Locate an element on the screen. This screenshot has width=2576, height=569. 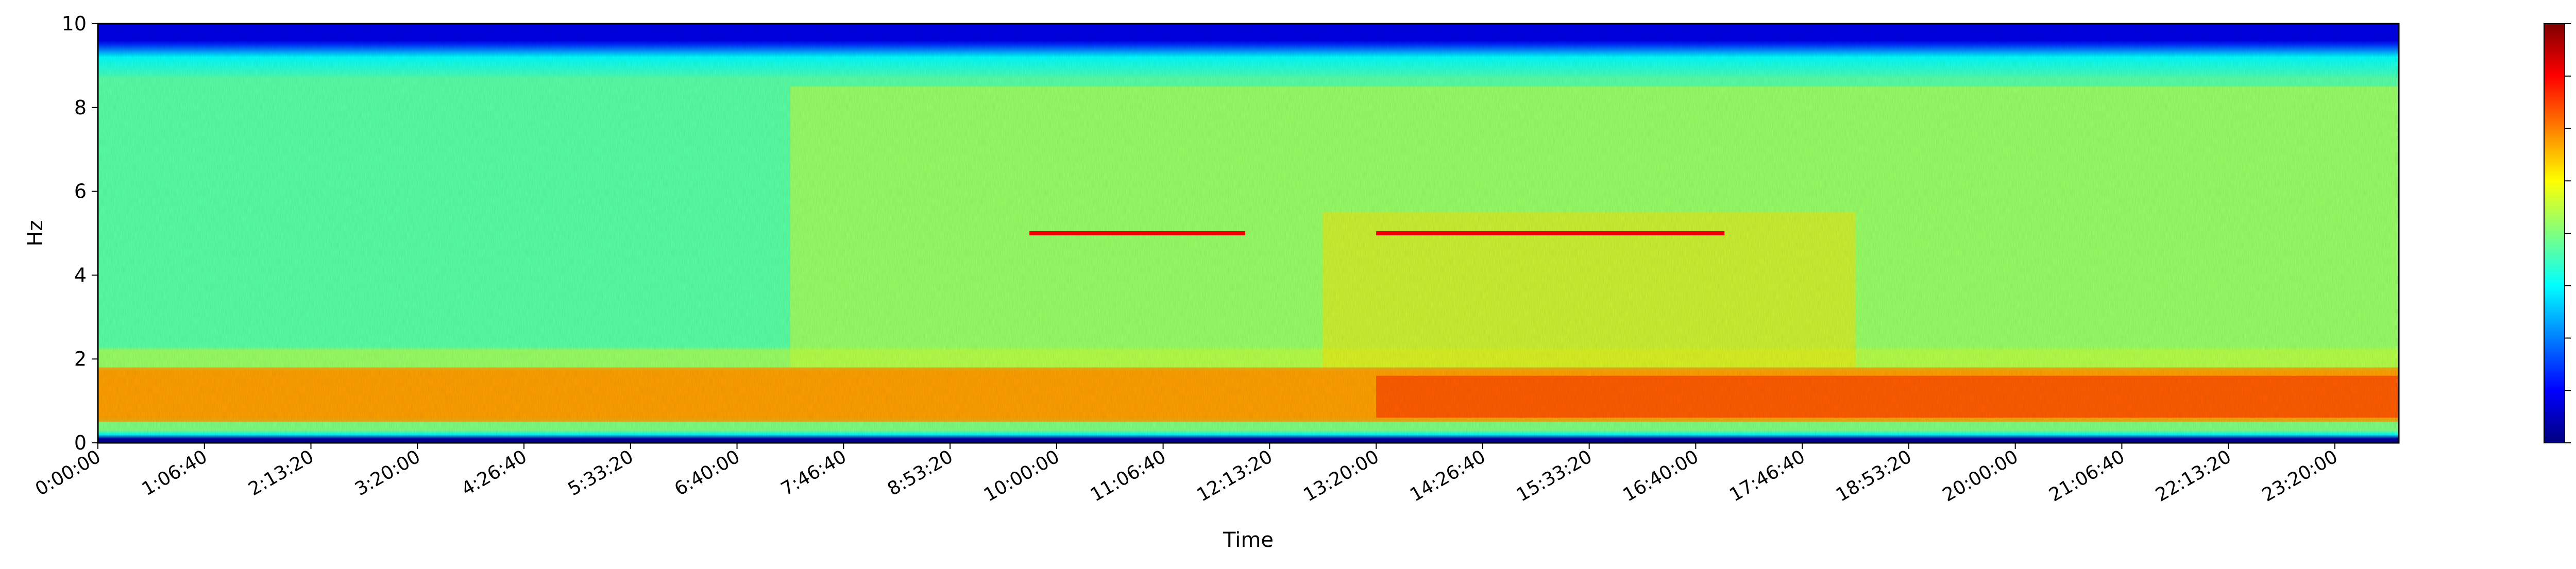
colorbar is located at coordinates (2555, 233).